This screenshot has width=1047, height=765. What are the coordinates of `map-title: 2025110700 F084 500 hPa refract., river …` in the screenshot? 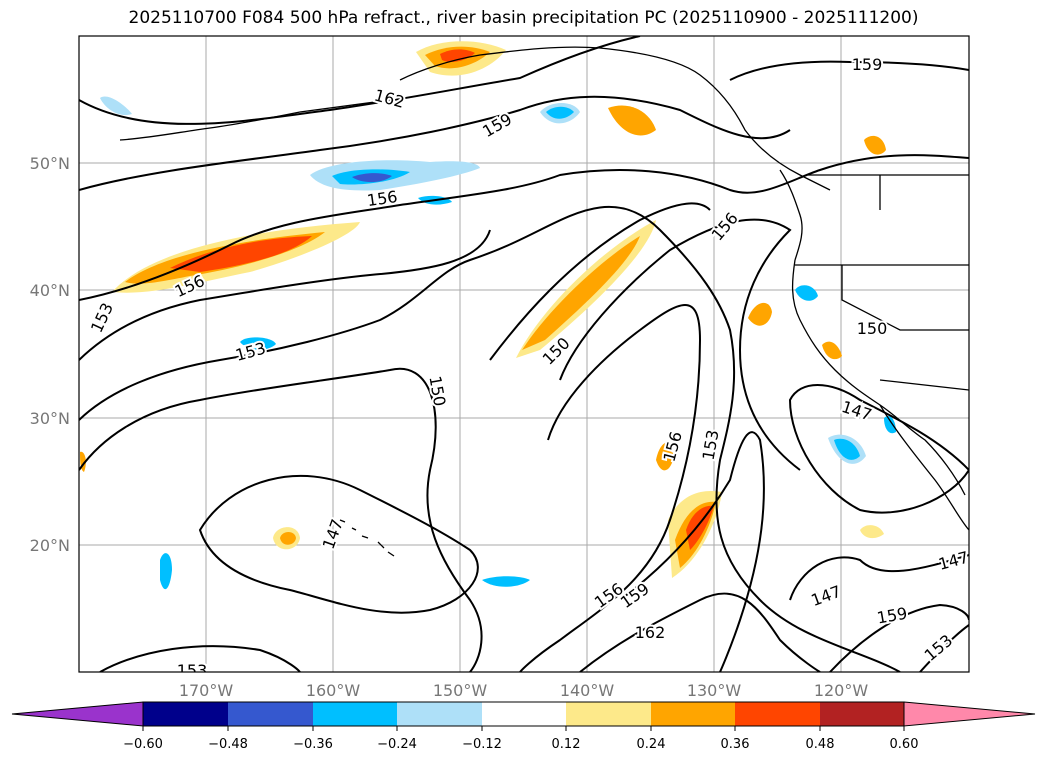 It's located at (523, 18).